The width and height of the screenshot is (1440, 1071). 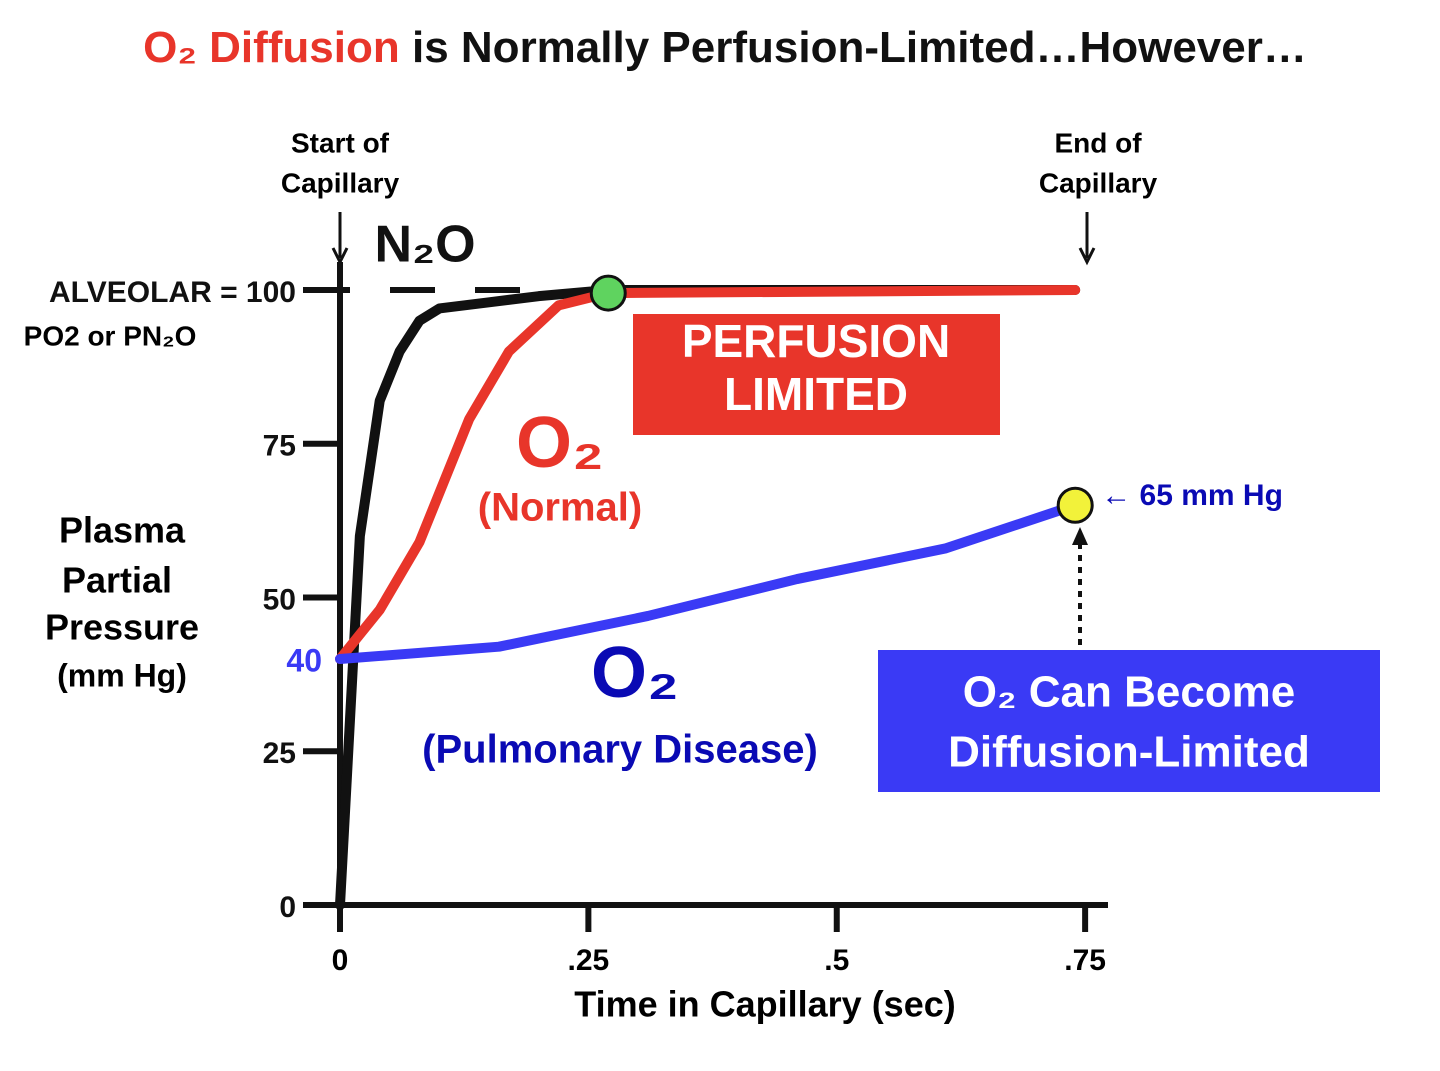 What do you see at coordinates (816, 394) in the screenshot?
I see `box-text: LIMITED` at bounding box center [816, 394].